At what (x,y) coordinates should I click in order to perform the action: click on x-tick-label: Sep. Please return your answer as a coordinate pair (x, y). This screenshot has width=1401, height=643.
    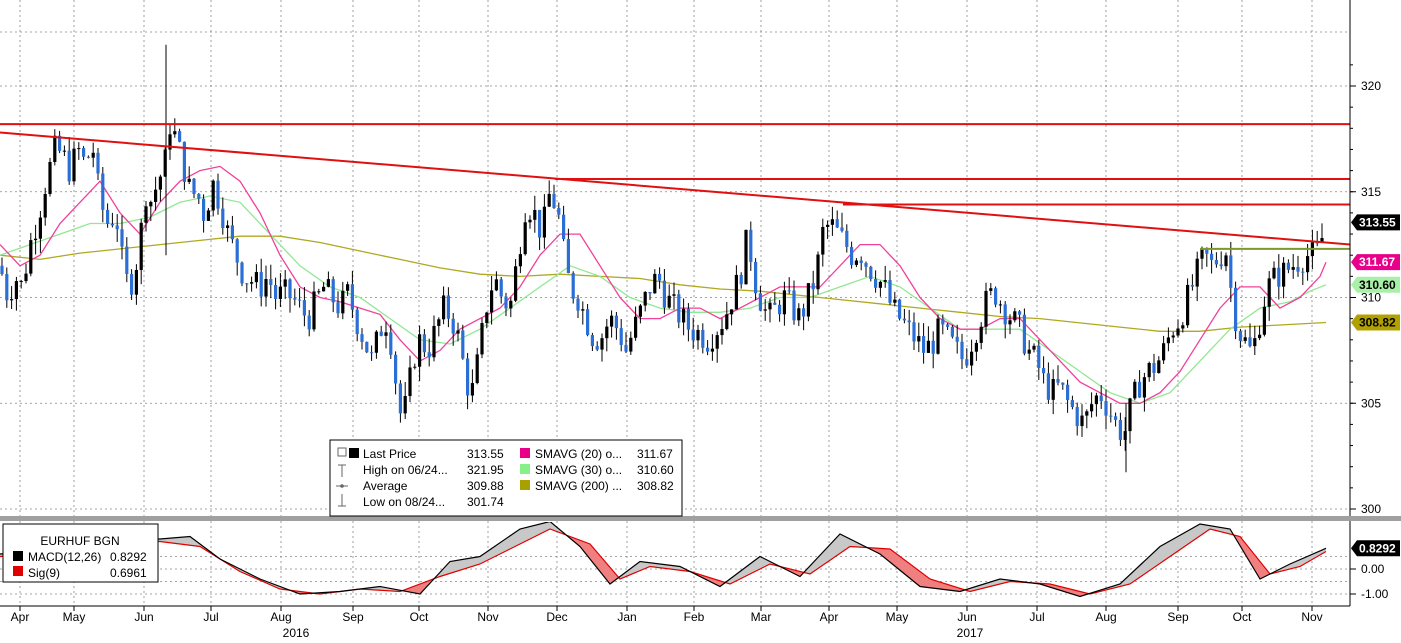
    Looking at the image, I should click on (1178, 617).